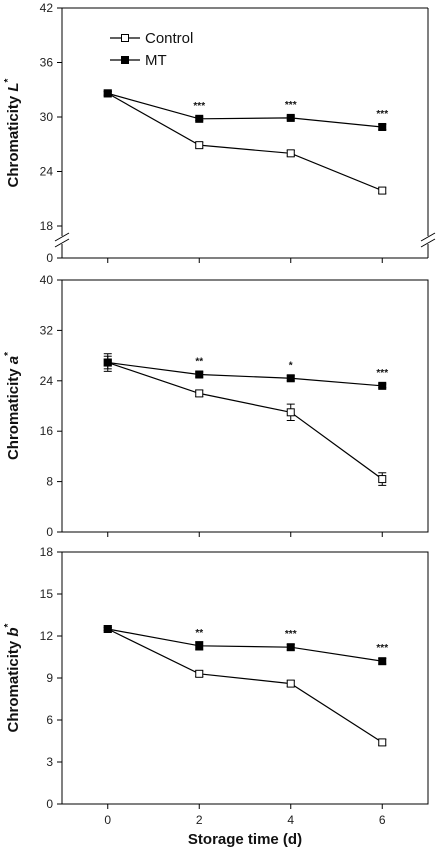  Describe the element at coordinates (382, 820) in the screenshot. I see `x-tick-label: 6` at that location.